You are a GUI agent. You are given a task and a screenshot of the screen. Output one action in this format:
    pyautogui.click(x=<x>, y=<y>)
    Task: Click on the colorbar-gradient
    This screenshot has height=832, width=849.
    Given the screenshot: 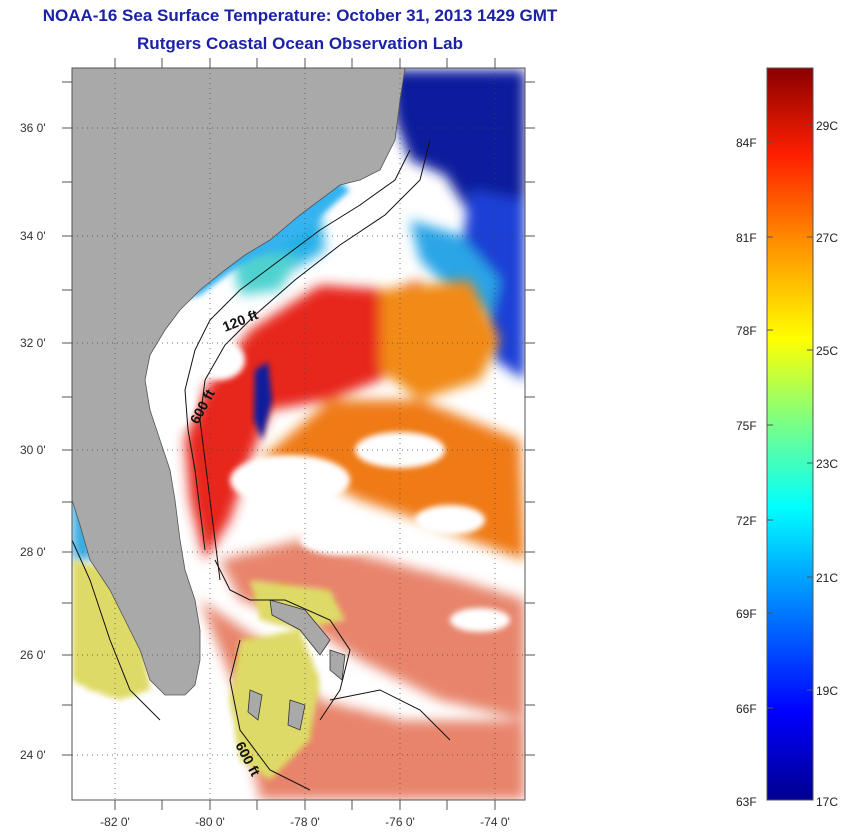 What is the action you would take?
    pyautogui.click(x=790, y=434)
    